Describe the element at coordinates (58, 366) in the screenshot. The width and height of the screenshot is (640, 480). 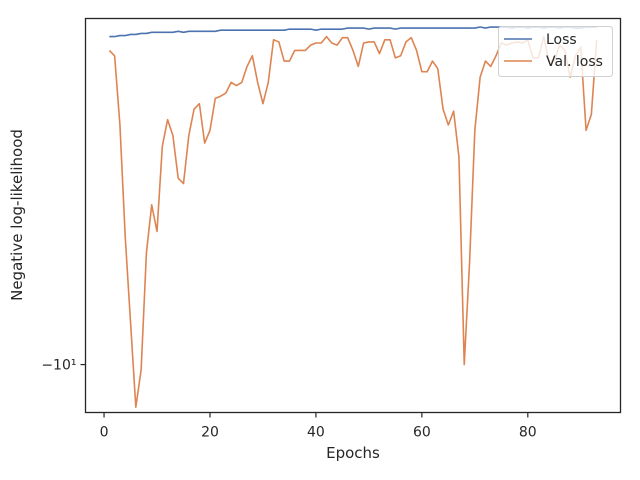
I see `y-tick-label: −10¹` at that location.